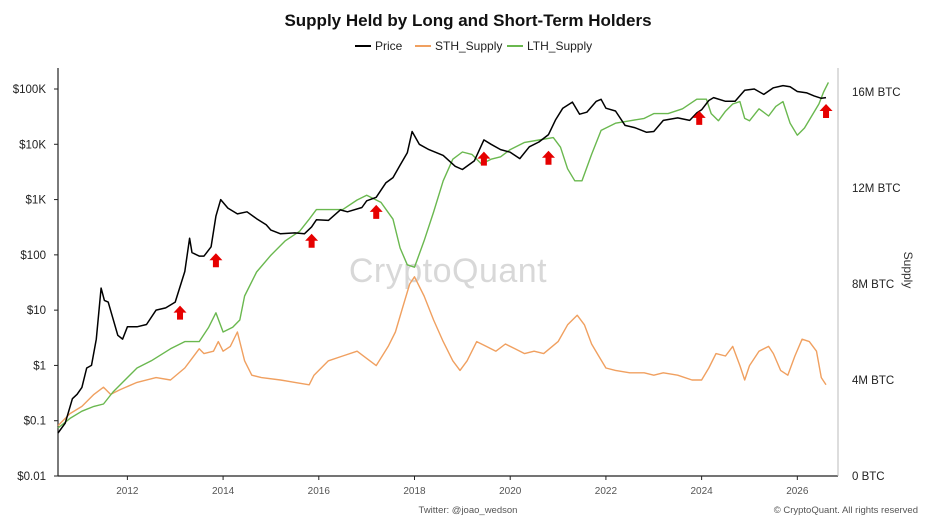 This screenshot has height=522, width=936. What do you see at coordinates (30, 90) in the screenshot?
I see `left-tick-label: $100K` at bounding box center [30, 90].